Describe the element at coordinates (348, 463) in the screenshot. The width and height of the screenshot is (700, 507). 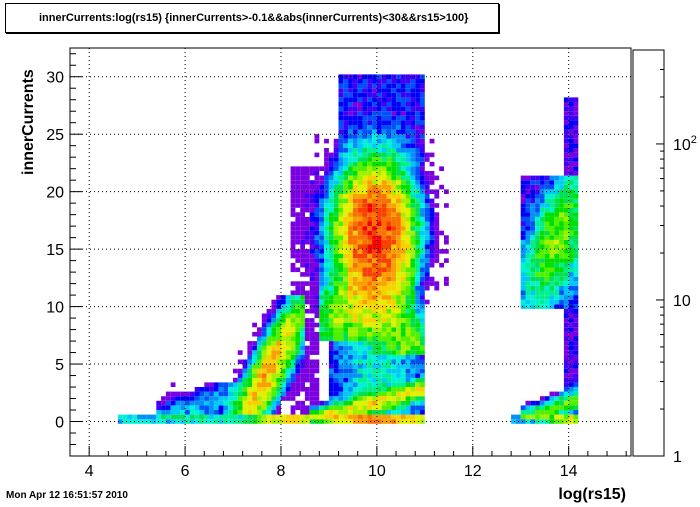
I see `x-axis: 4 6 8 10 12 14` at that location.